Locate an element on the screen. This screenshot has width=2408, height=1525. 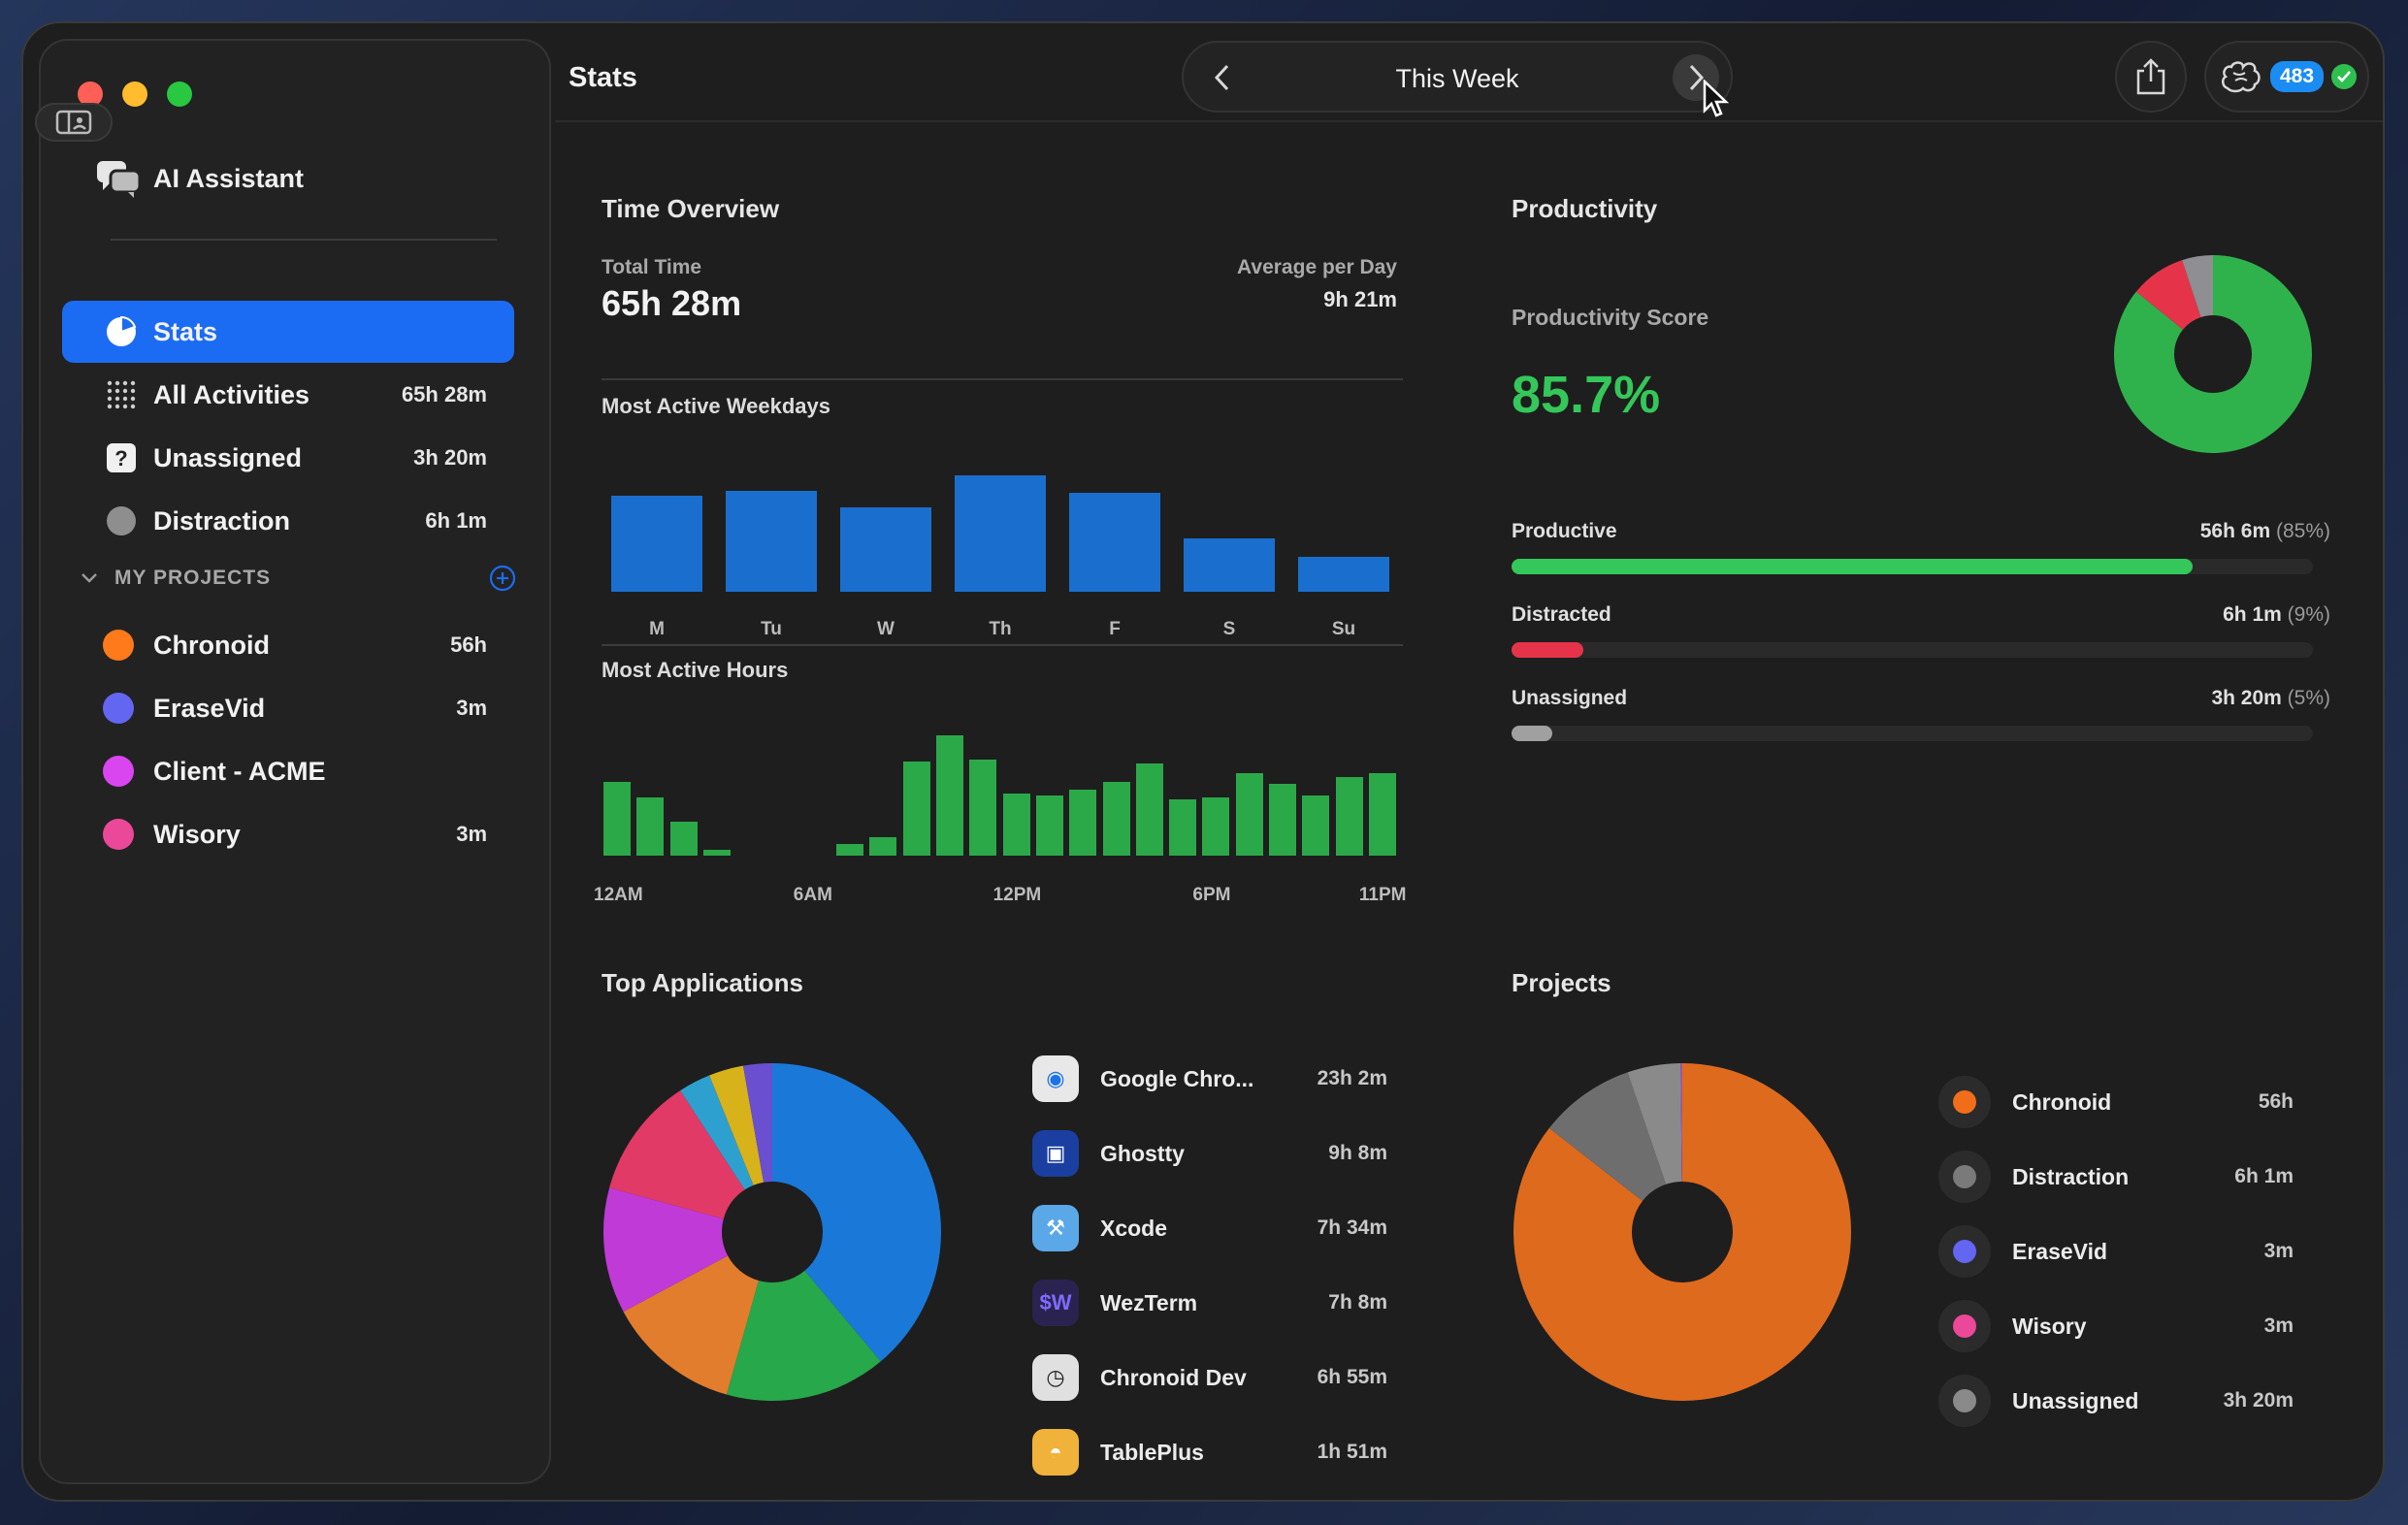
application-row: ◷ Chronoid Dev 6h 55m is located at coordinates (1209, 1377).